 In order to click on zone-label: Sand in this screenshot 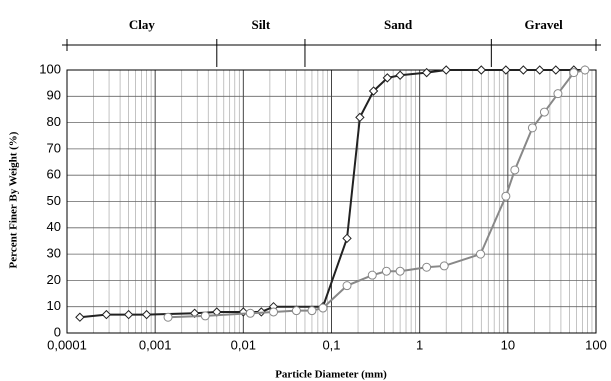, I will do `click(398, 24)`.